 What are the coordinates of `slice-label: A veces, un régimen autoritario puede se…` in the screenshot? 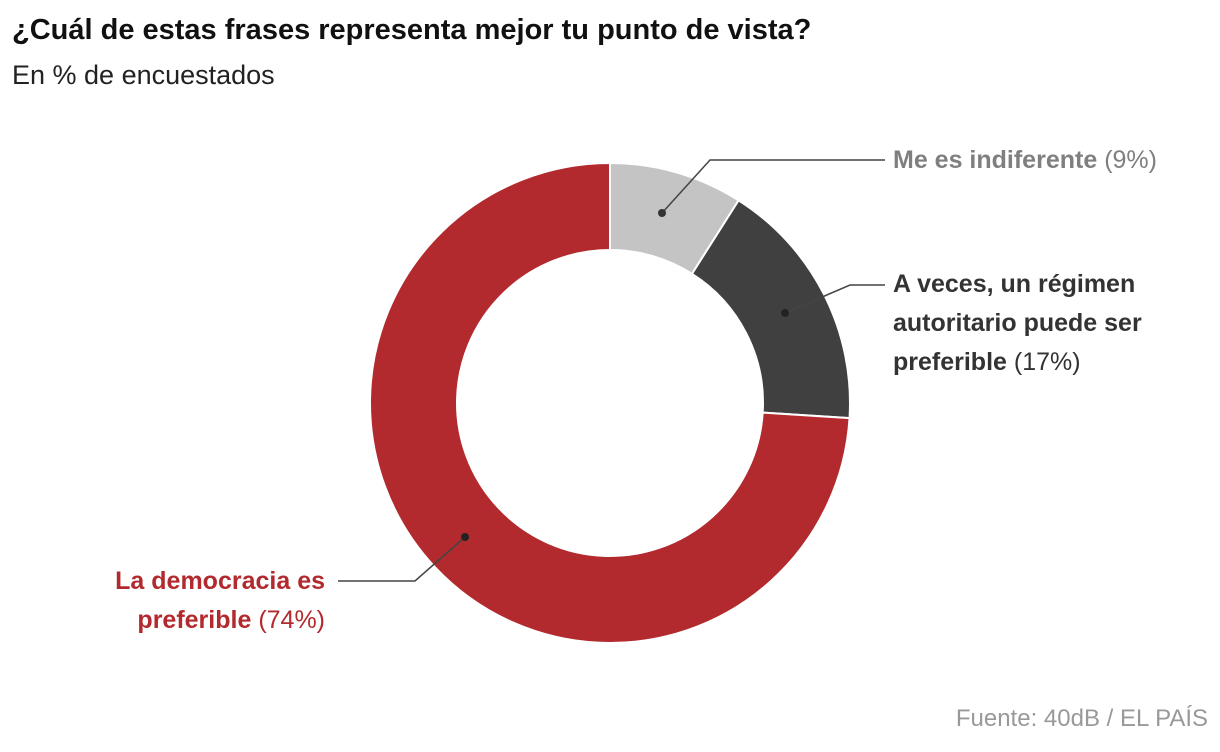 It's located at (1048, 323).